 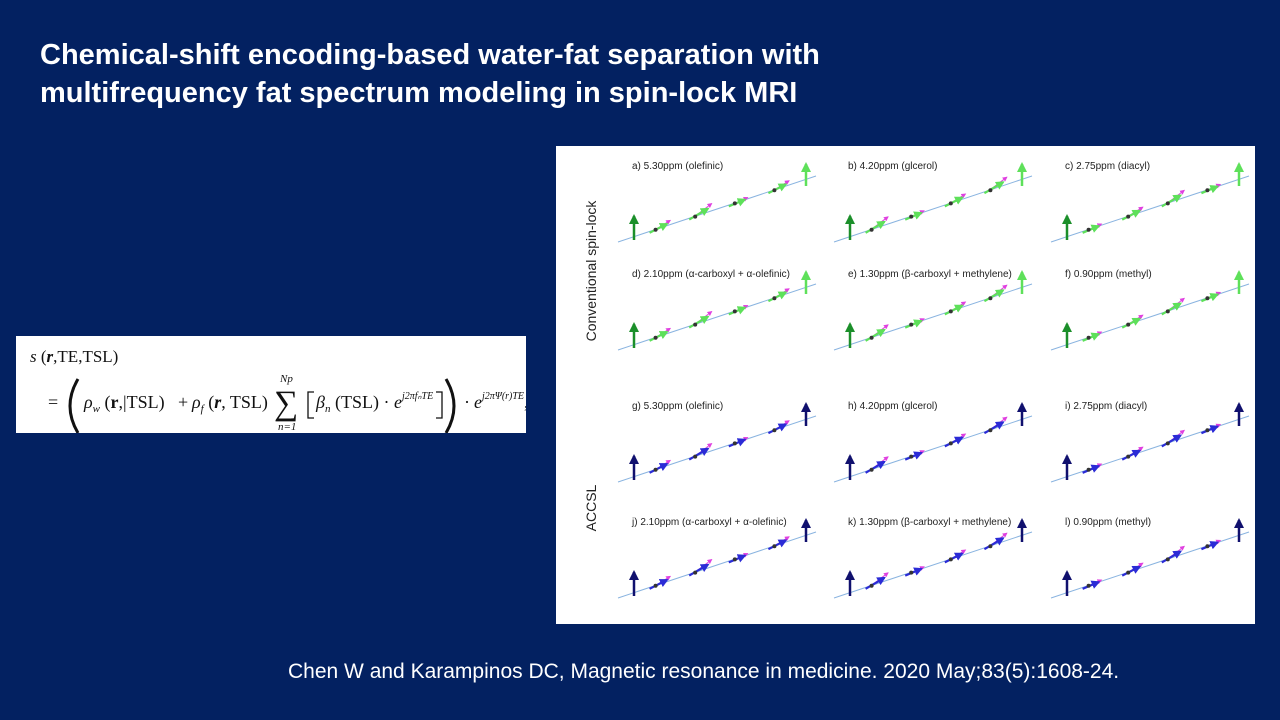 What do you see at coordinates (717, 310) in the screenshot?
I see `panel-d: d) 2.10ppm (α-carboxyl + α-olefinic)` at bounding box center [717, 310].